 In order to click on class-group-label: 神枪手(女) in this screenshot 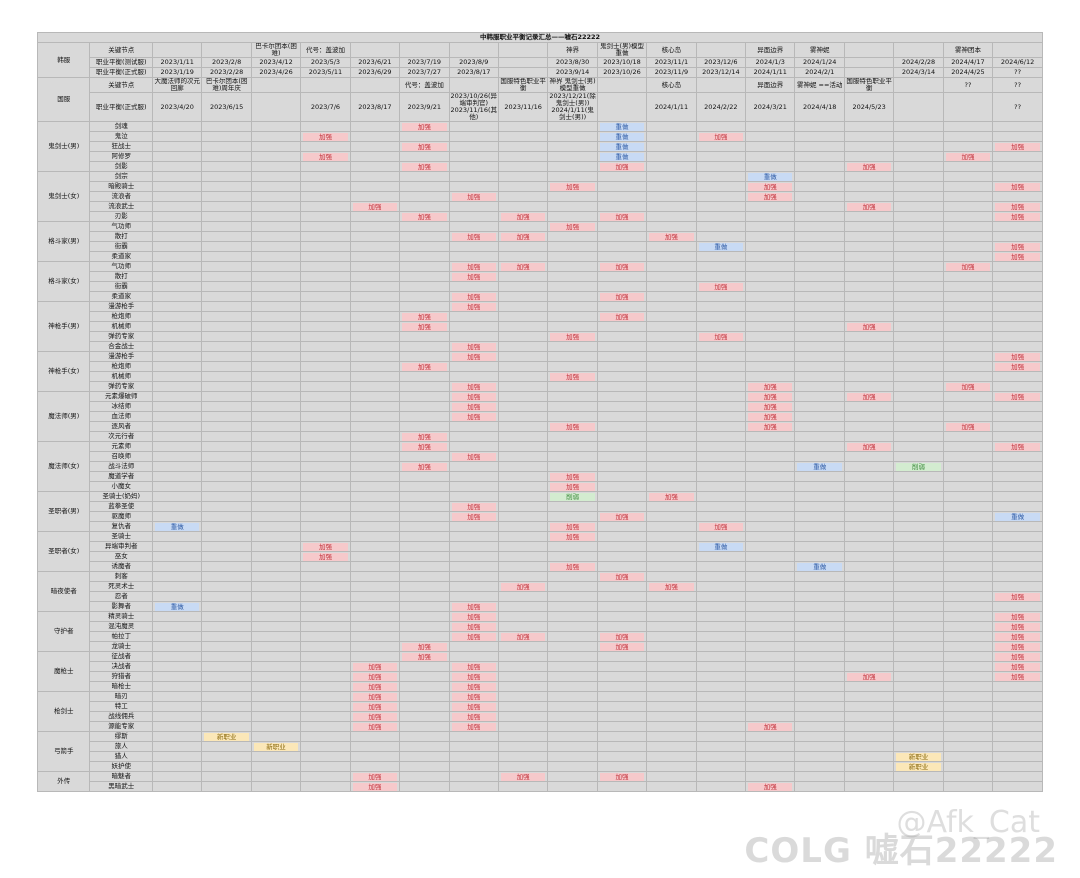, I will do `click(63, 371)`.